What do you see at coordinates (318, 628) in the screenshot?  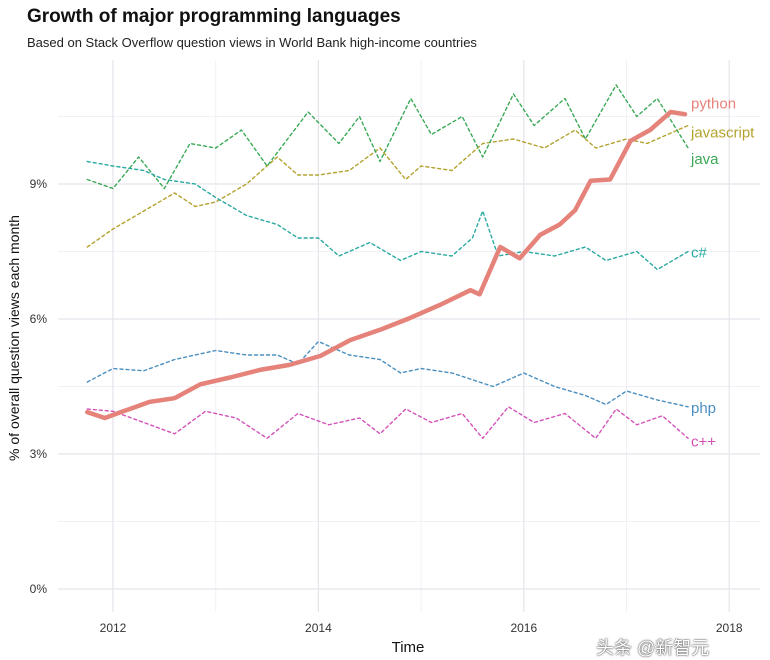 I see `x-tick-label: 2014` at bounding box center [318, 628].